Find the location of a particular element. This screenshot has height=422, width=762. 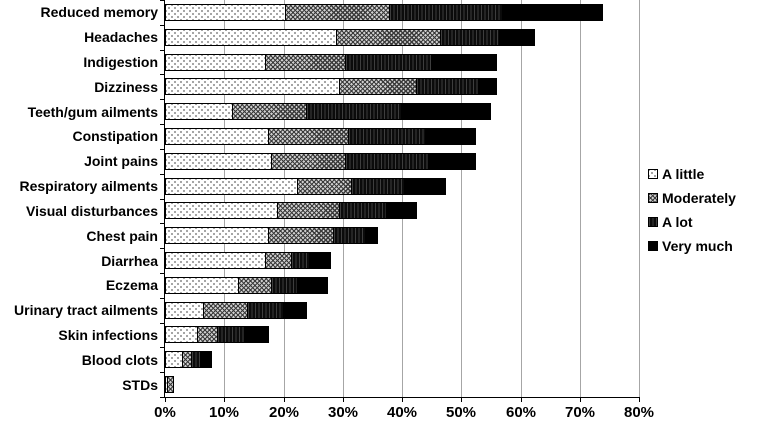

legend-label: A lot is located at coordinates (677, 222).